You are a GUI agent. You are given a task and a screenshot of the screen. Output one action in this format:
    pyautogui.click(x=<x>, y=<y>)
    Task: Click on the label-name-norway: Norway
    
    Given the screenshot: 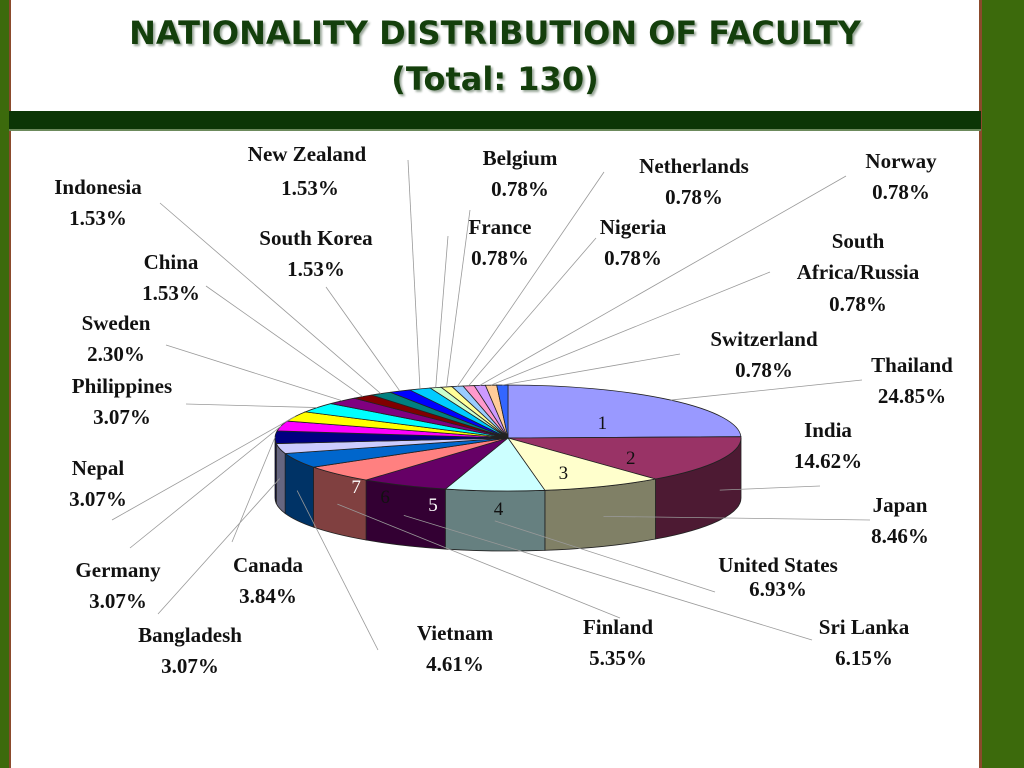 What is the action you would take?
    pyautogui.click(x=901, y=161)
    